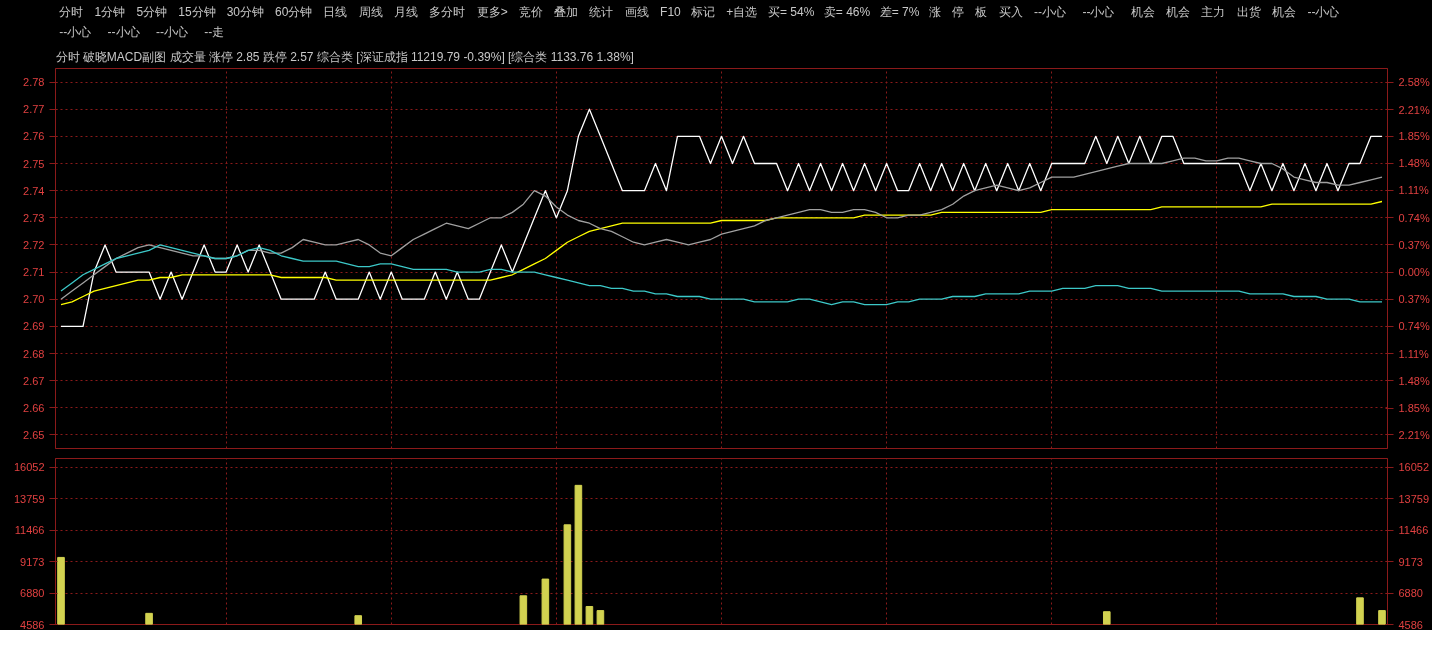 This screenshot has width=1432, height=655. What do you see at coordinates (671, 11) in the screenshot?
I see `text: F10` at bounding box center [671, 11].